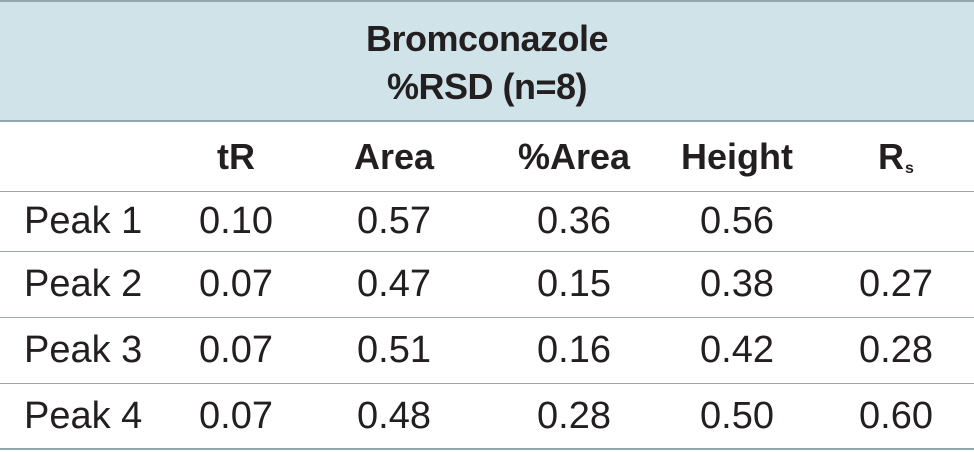 The image size is (974, 452). Describe the element at coordinates (896, 221) in the screenshot. I see `cell-rs` at that location.